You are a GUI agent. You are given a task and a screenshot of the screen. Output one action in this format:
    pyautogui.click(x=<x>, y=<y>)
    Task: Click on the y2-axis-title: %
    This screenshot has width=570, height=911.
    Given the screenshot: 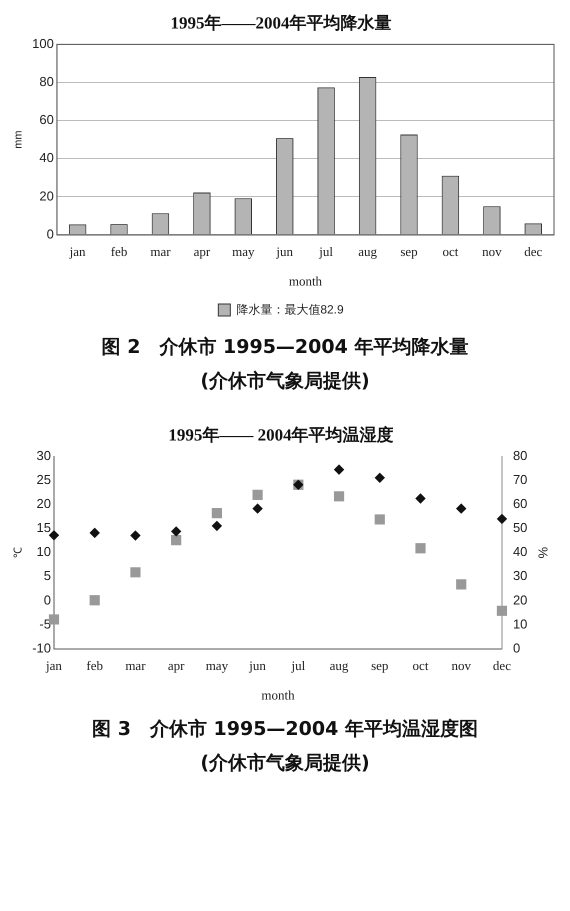 What is the action you would take?
    pyautogui.click(x=543, y=552)
    